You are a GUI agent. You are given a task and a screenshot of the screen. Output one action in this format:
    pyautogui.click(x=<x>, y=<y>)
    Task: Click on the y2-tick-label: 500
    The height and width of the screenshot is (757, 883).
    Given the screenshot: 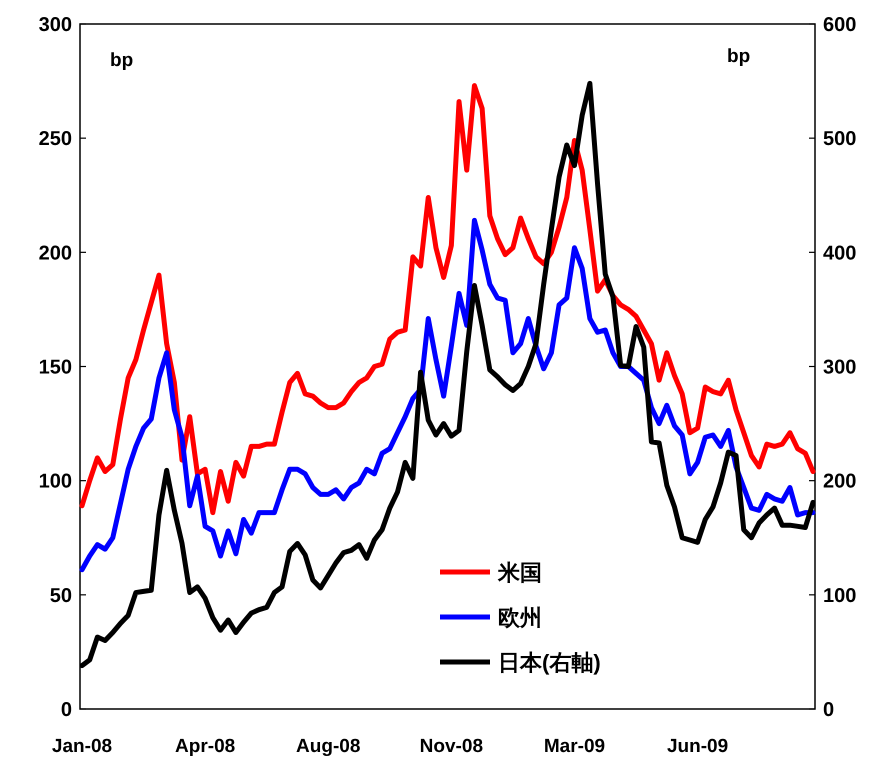 What is the action you would take?
    pyautogui.click(x=839, y=139)
    